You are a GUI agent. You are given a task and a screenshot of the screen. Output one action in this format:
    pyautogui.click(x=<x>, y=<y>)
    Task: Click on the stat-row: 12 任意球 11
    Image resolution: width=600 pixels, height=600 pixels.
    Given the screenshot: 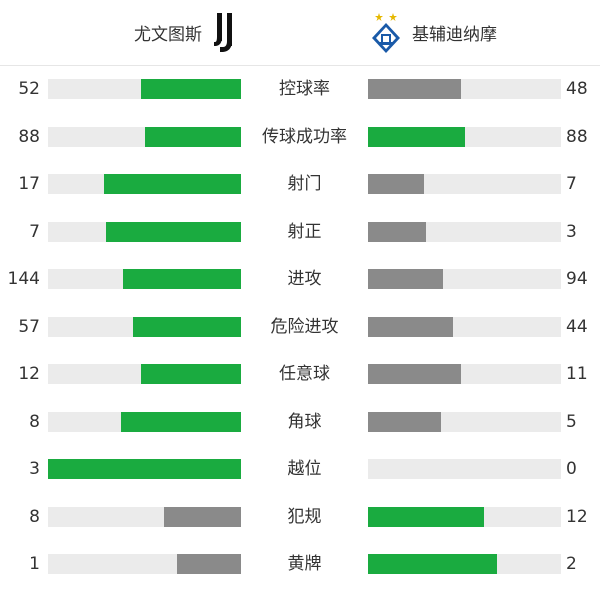 What is the action you would take?
    pyautogui.click(x=300, y=375)
    